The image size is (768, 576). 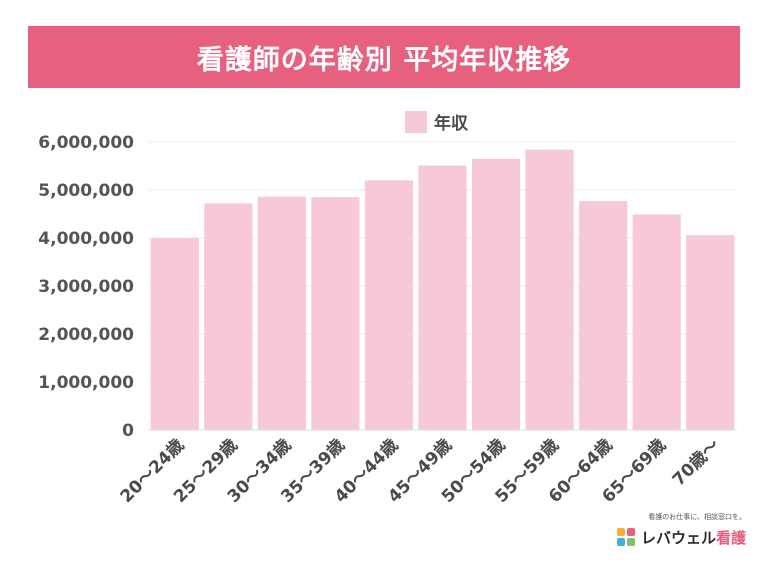 I want to click on y-tick-label: 1,000,000, so click(x=86, y=383).